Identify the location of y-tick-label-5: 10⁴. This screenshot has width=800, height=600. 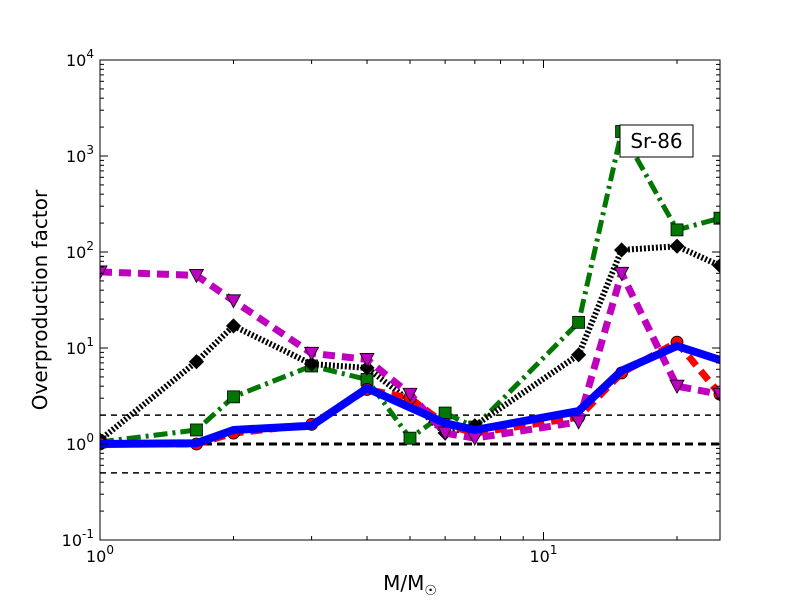
(80, 58).